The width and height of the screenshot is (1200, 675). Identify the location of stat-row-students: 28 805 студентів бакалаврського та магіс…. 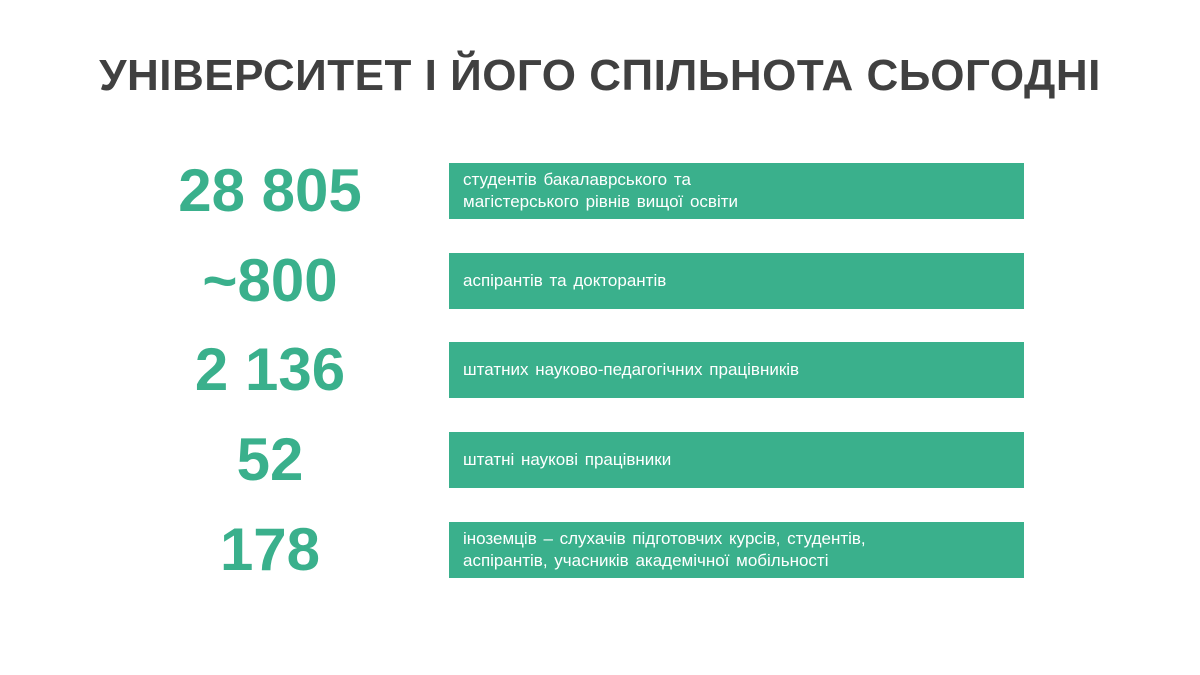
(600, 191).